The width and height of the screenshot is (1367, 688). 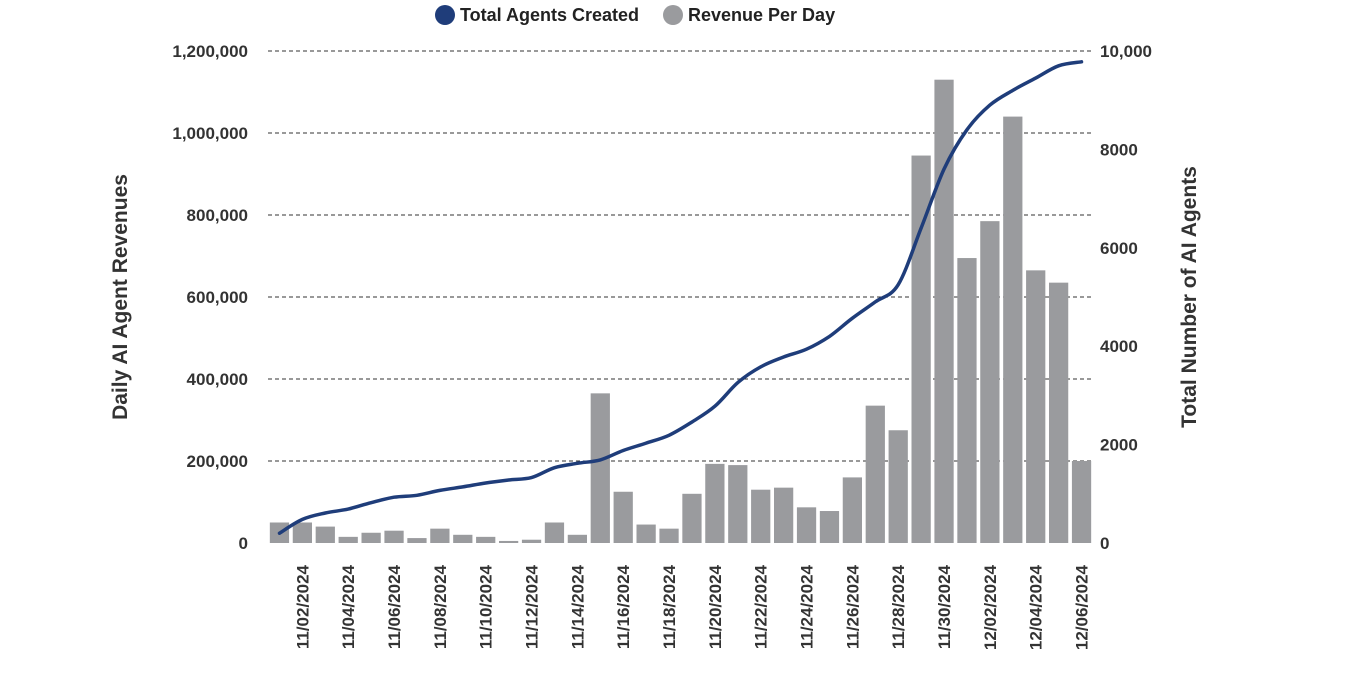 What do you see at coordinates (217, 379) in the screenshot?
I see `left-axis-tick-label: 400,000` at bounding box center [217, 379].